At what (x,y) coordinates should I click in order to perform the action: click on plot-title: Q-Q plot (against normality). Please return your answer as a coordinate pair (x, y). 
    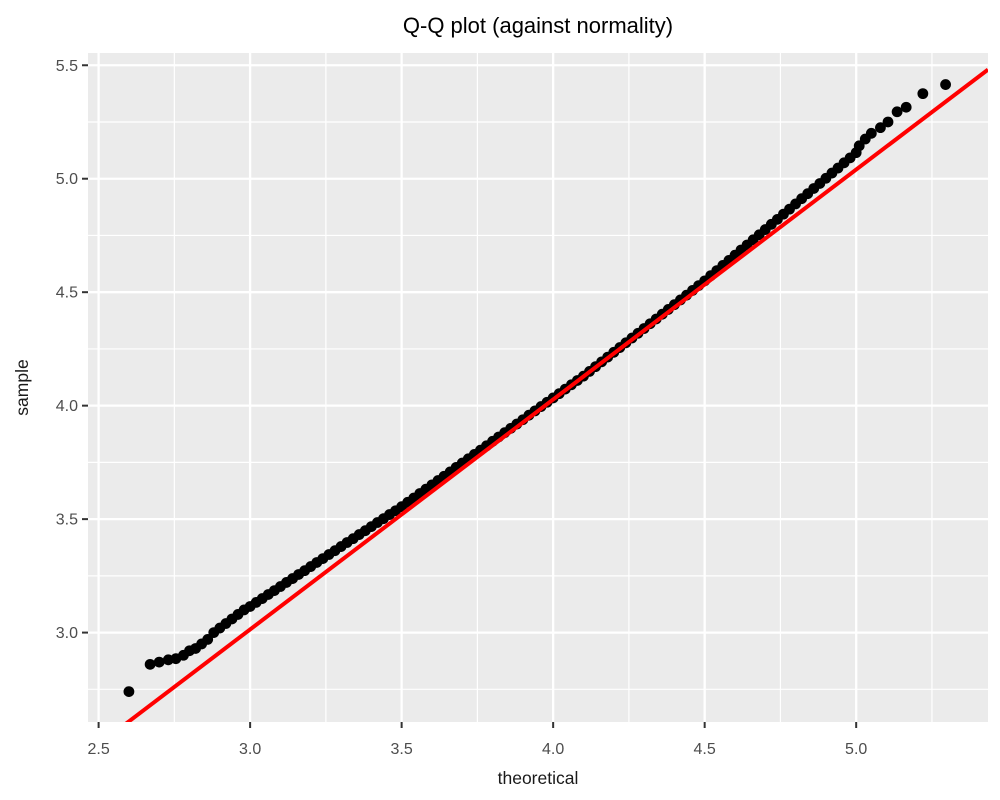
    Looking at the image, I should click on (538, 25).